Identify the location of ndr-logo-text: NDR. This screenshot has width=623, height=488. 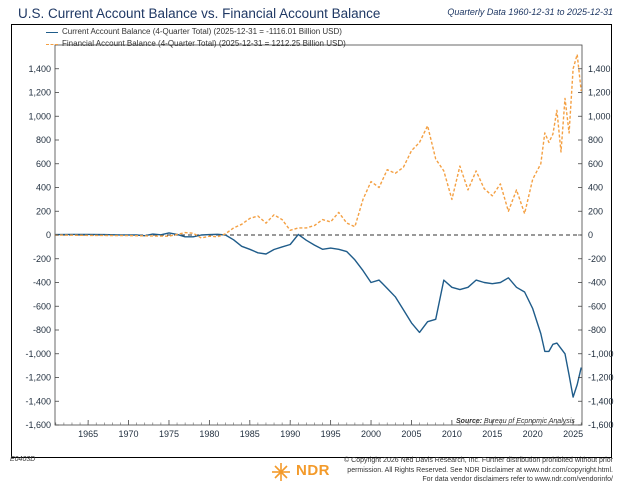
(313, 470).